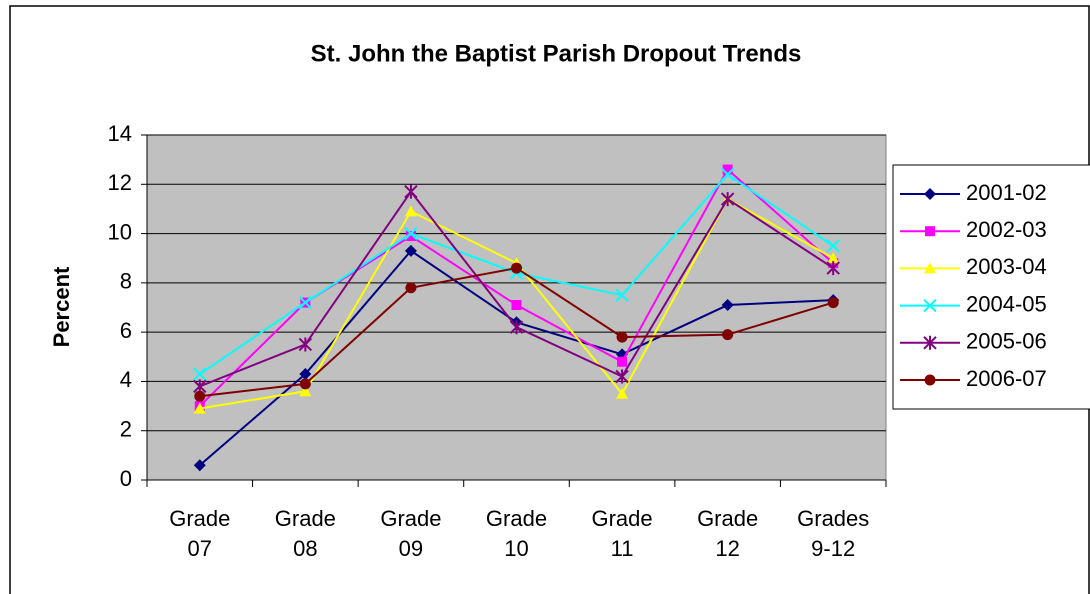  What do you see at coordinates (622, 533) in the screenshot?
I see `x-tick-label: Grade 11` at bounding box center [622, 533].